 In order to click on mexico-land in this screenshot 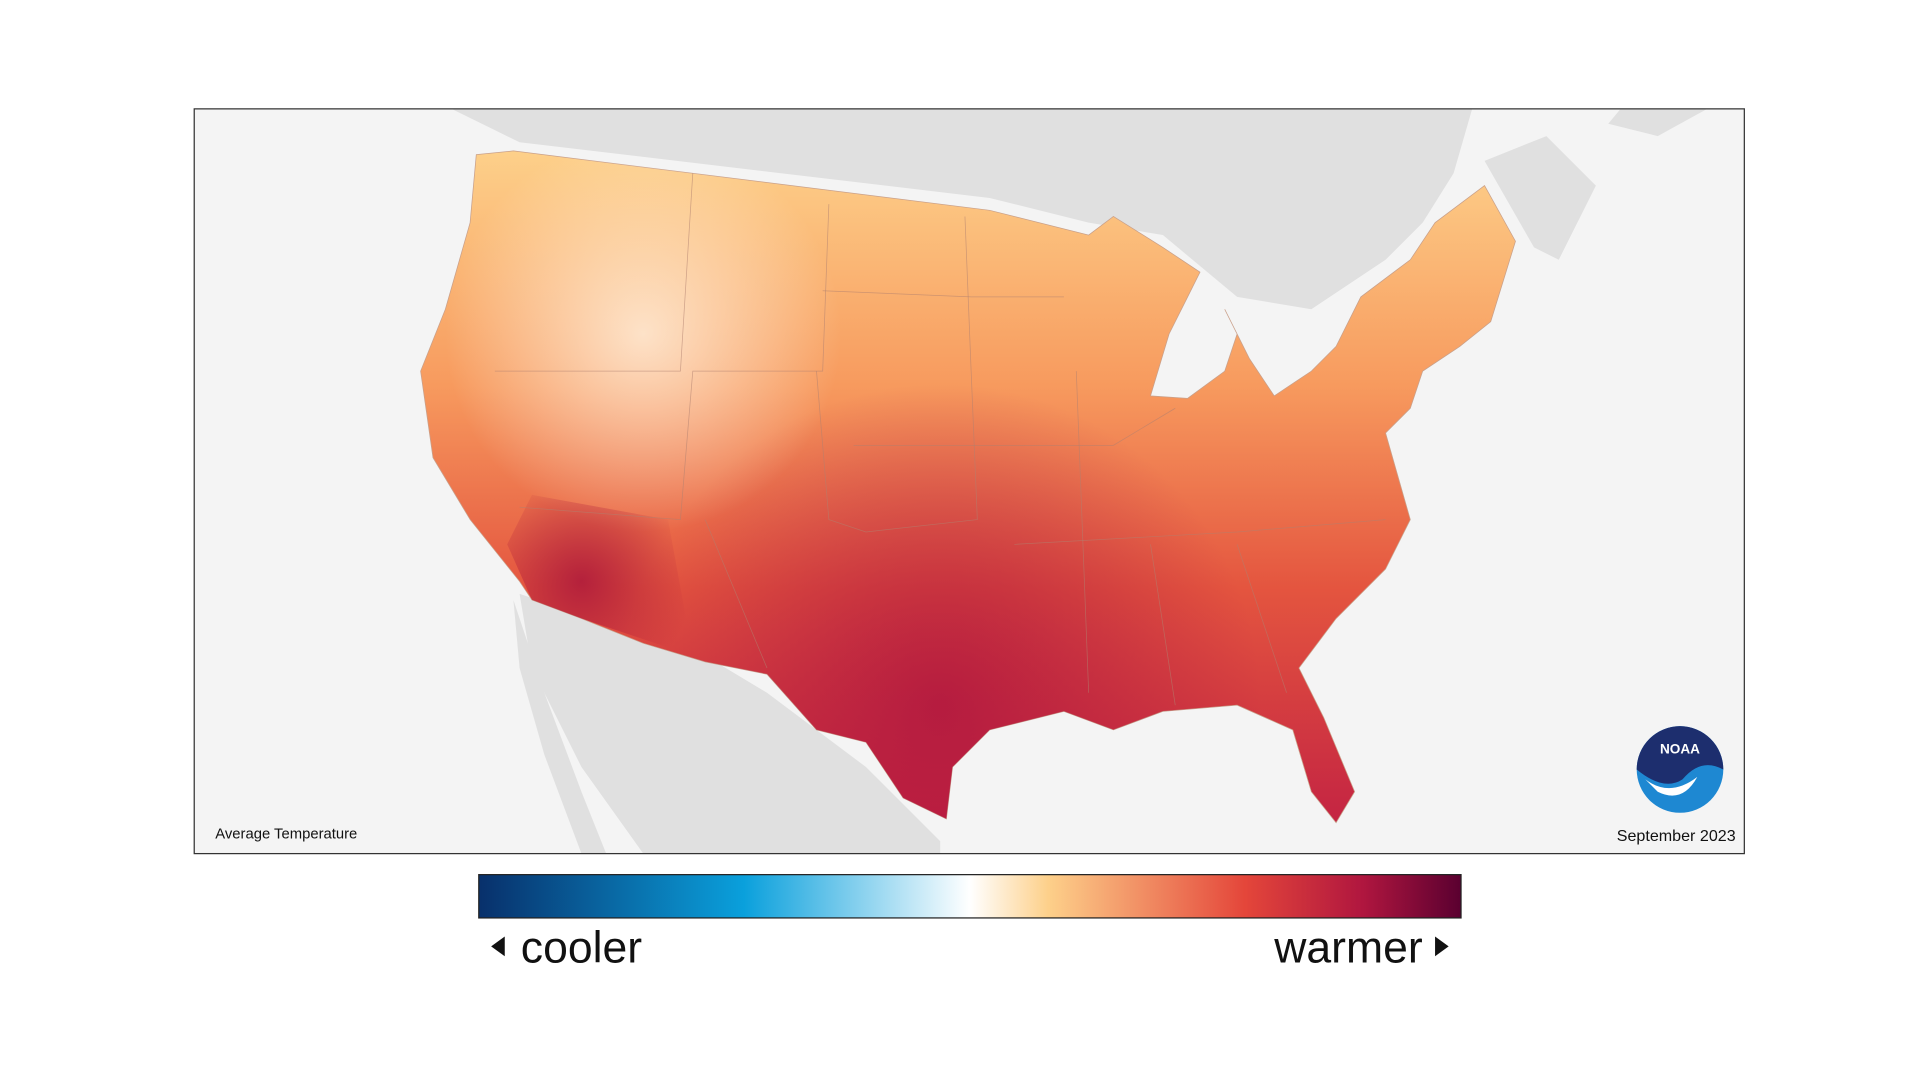, I will do `click(730, 723)`.